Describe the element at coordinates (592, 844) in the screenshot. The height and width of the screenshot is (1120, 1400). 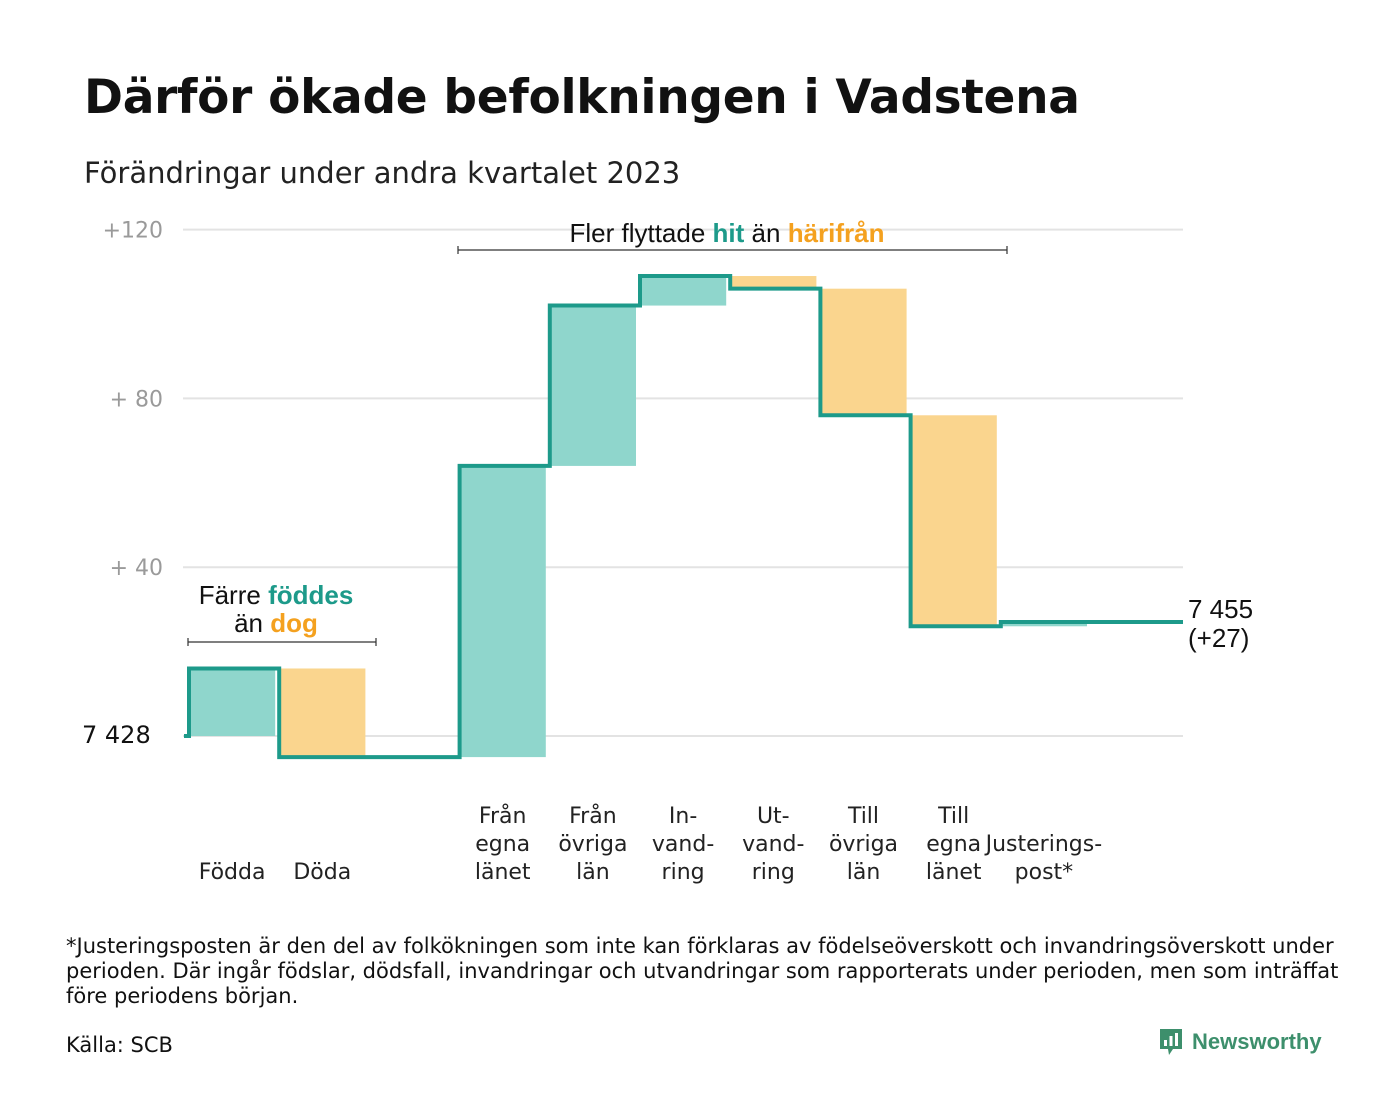
I see `category-label: Från övriga län` at that location.